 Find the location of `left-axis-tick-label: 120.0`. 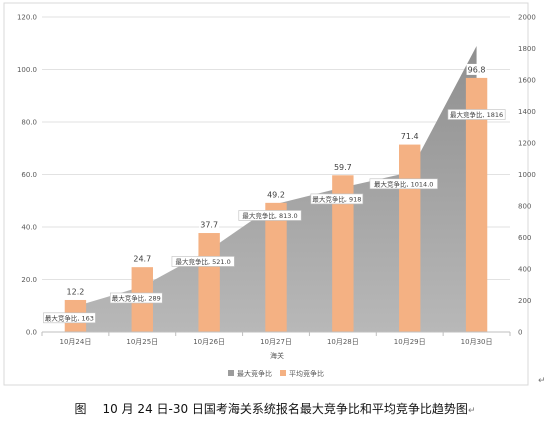

left-axis-tick-label: 120.0 is located at coordinates (27, 18).